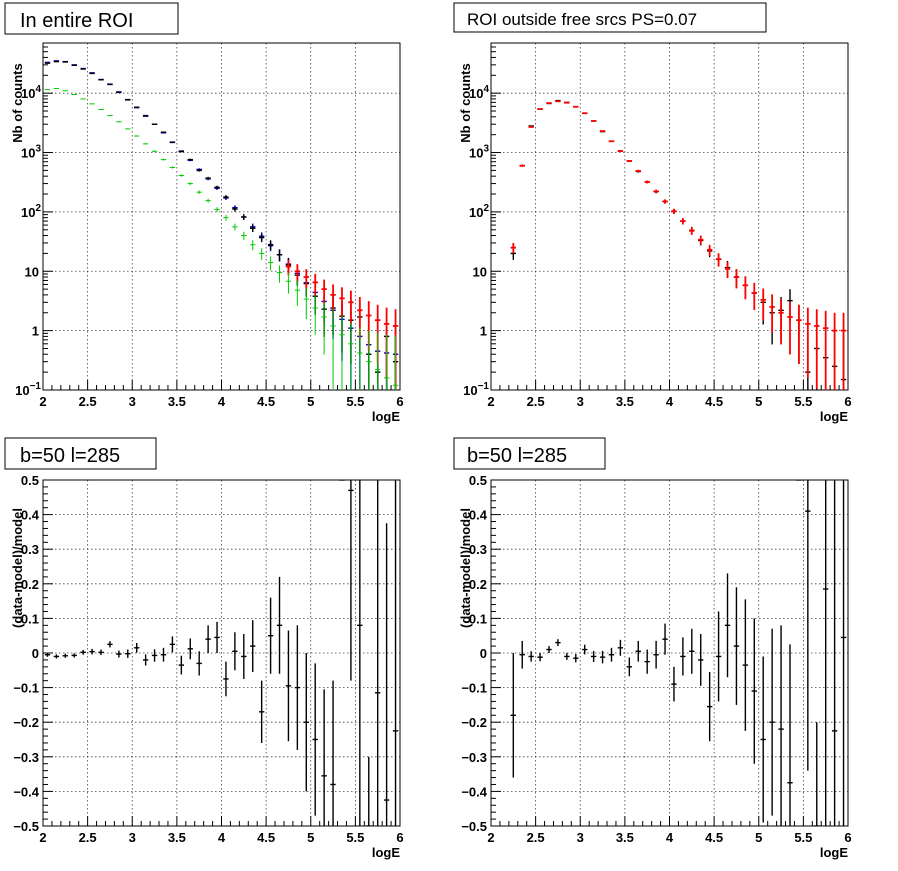 The image size is (898, 871). I want to click on x-tick-label: 3.5, so click(177, 401).